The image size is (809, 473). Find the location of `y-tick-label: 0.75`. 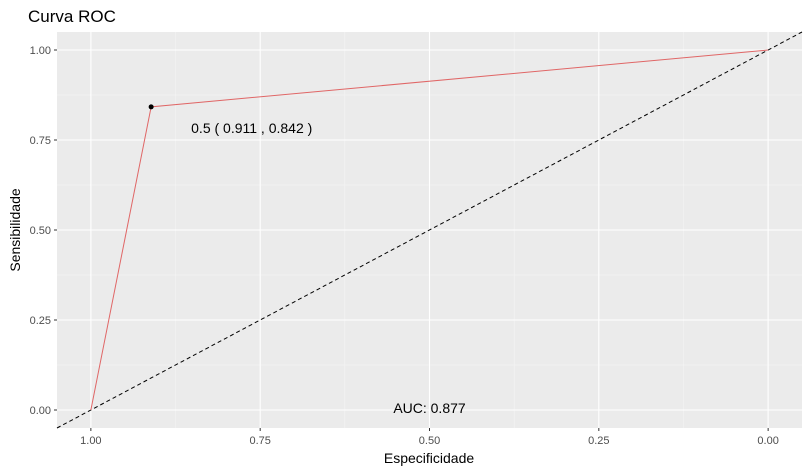

y-tick-label: 0.75 is located at coordinates (40, 141).